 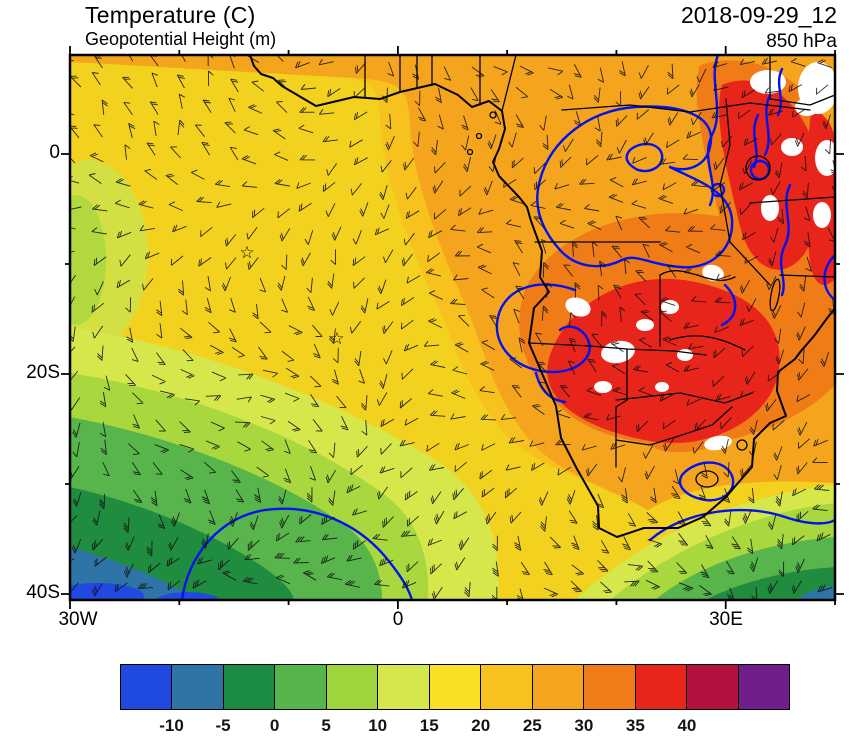 What do you see at coordinates (398, 619) in the screenshot?
I see `x-axis-label-0: 0` at bounding box center [398, 619].